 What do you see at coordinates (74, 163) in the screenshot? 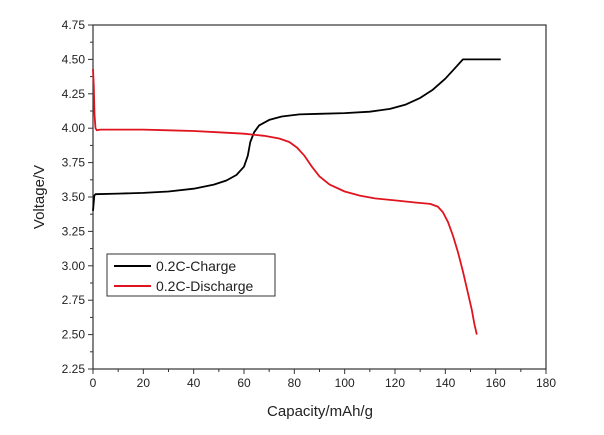
I see `y-tick-label: 3.75` at bounding box center [74, 163].